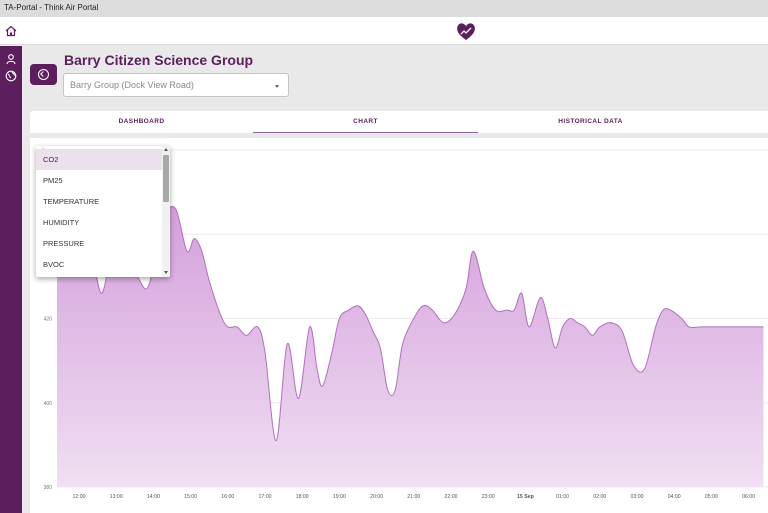 The width and height of the screenshot is (768, 513). I want to click on x-tick-label: 14:00, so click(153, 497).